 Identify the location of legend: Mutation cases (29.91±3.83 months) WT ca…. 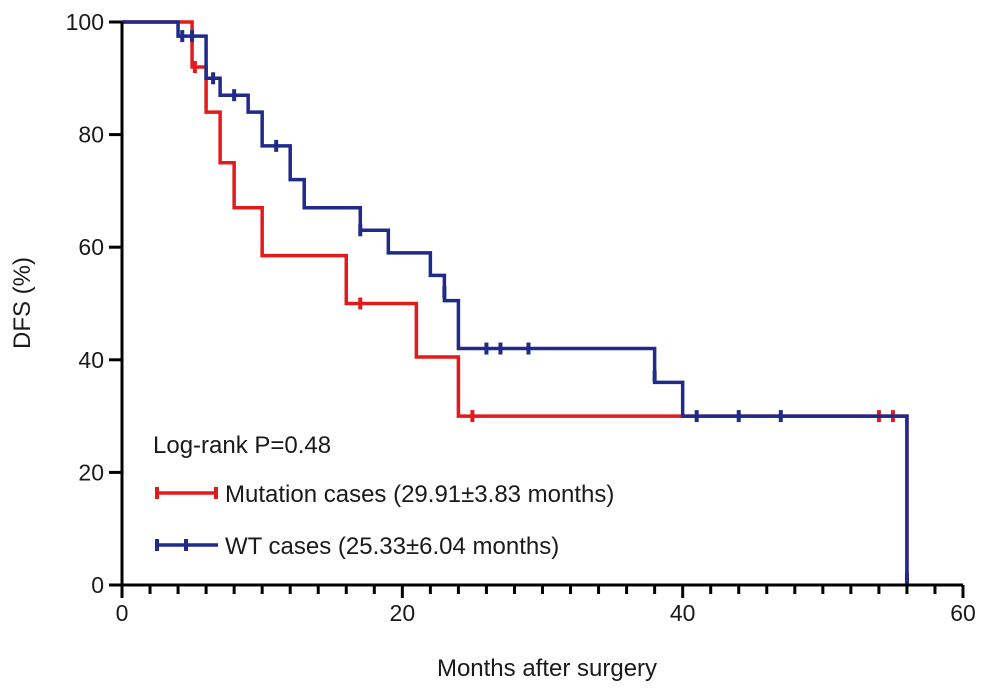
(384, 520).